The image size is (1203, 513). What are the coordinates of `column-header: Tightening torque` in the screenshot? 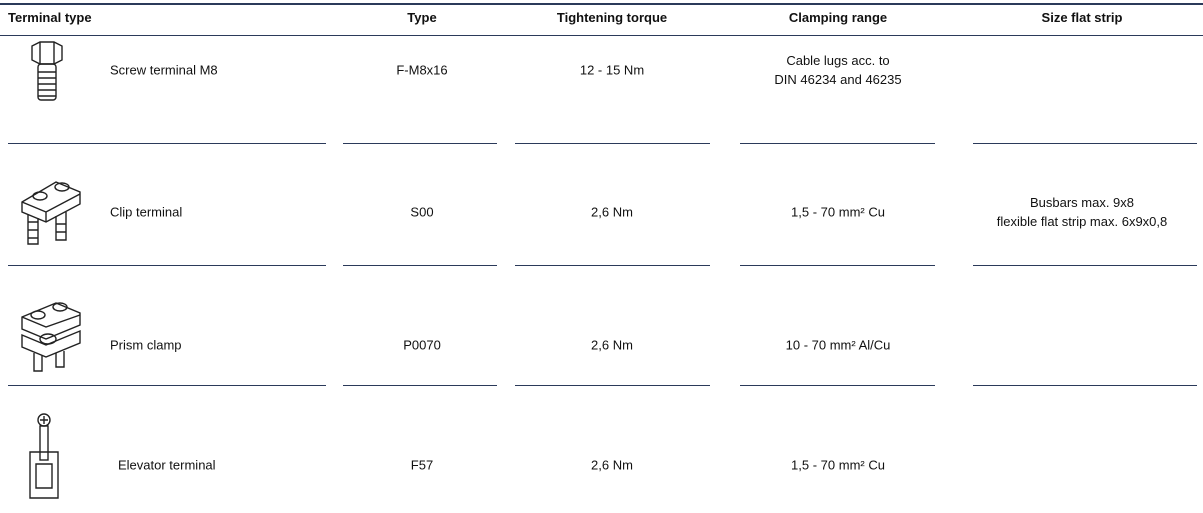 It's located at (612, 17).